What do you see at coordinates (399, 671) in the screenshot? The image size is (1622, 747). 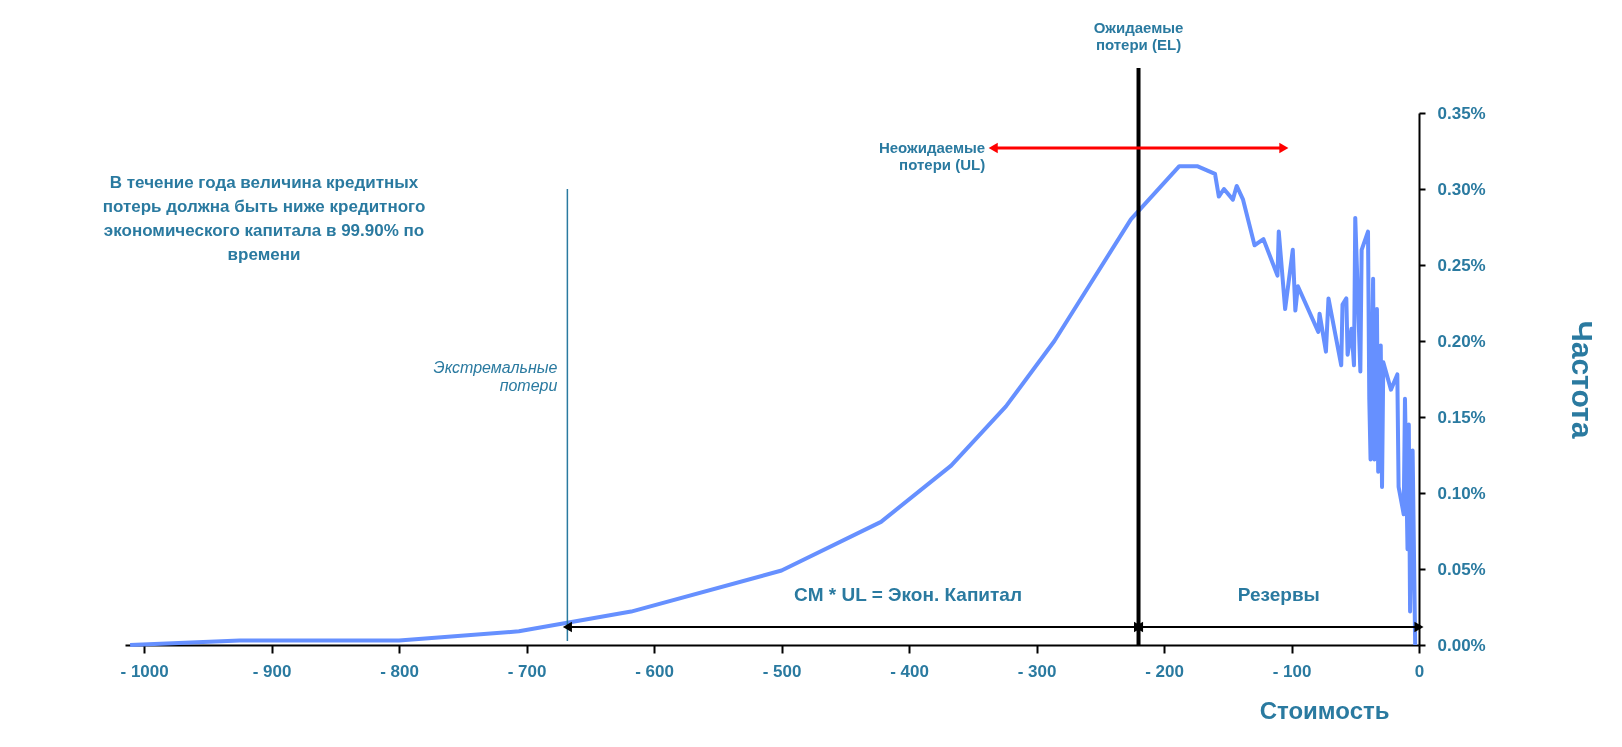 I see `x-tick-label: - 800` at bounding box center [399, 671].